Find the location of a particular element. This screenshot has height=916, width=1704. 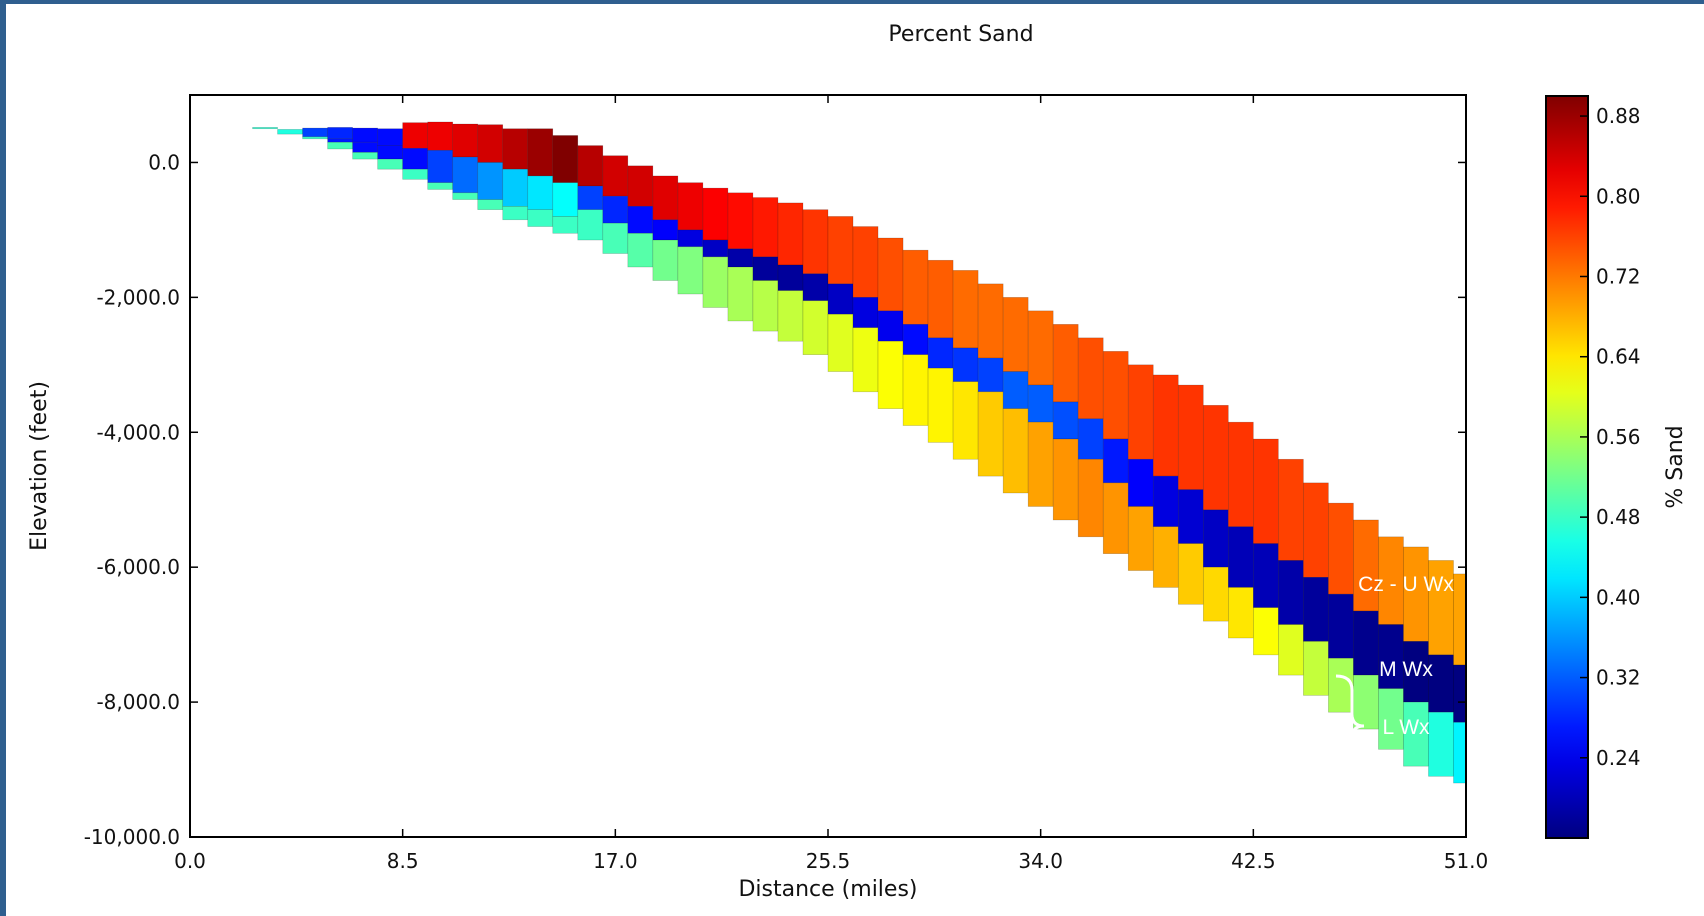

cell-layer1-col11 is located at coordinates (465, 140).